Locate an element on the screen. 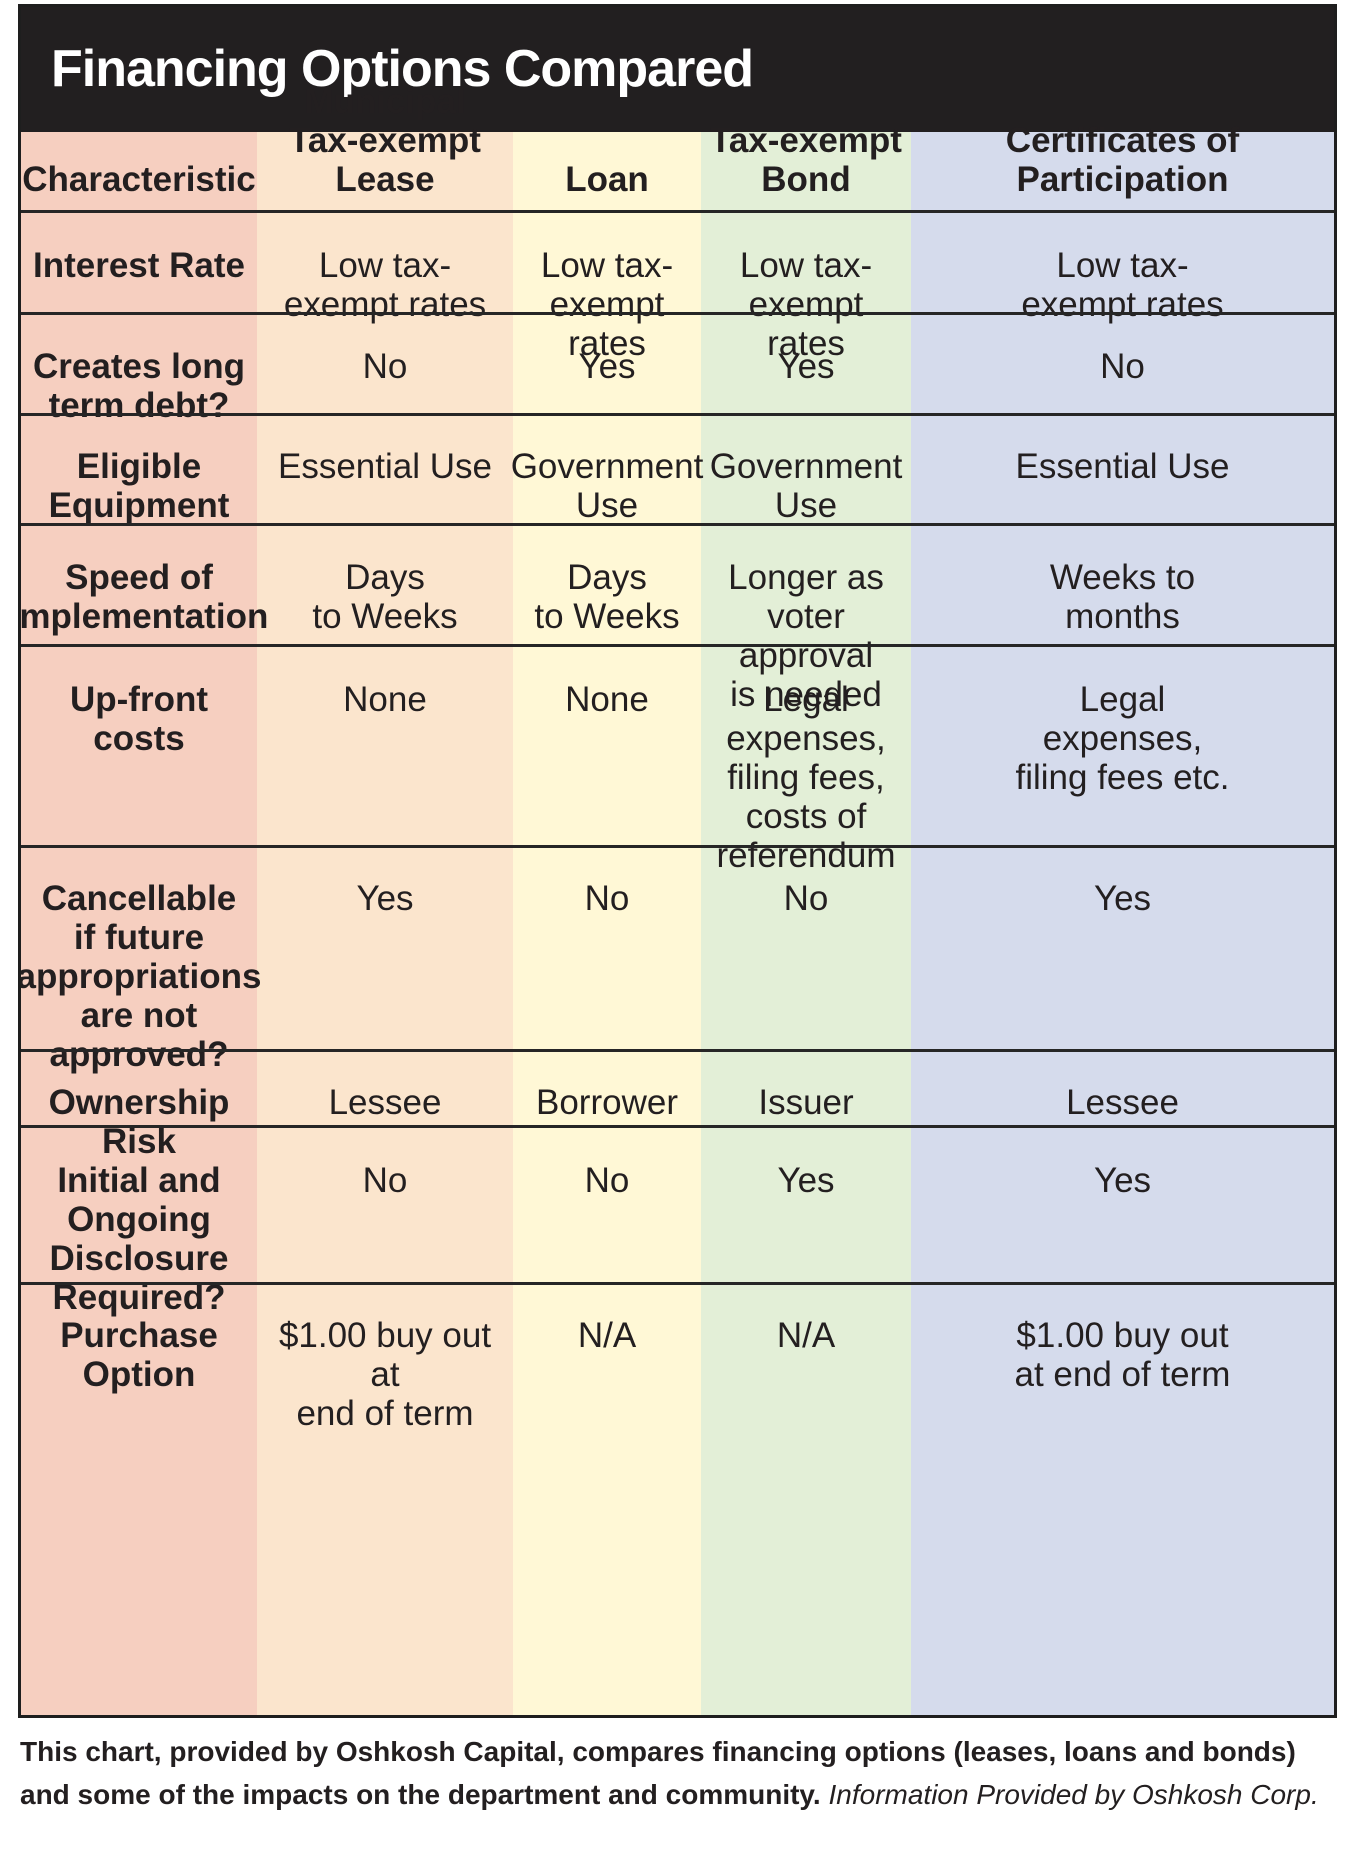 The image size is (1357, 1853). table-cell-lease: Days to Weeks is located at coordinates (385, 584).